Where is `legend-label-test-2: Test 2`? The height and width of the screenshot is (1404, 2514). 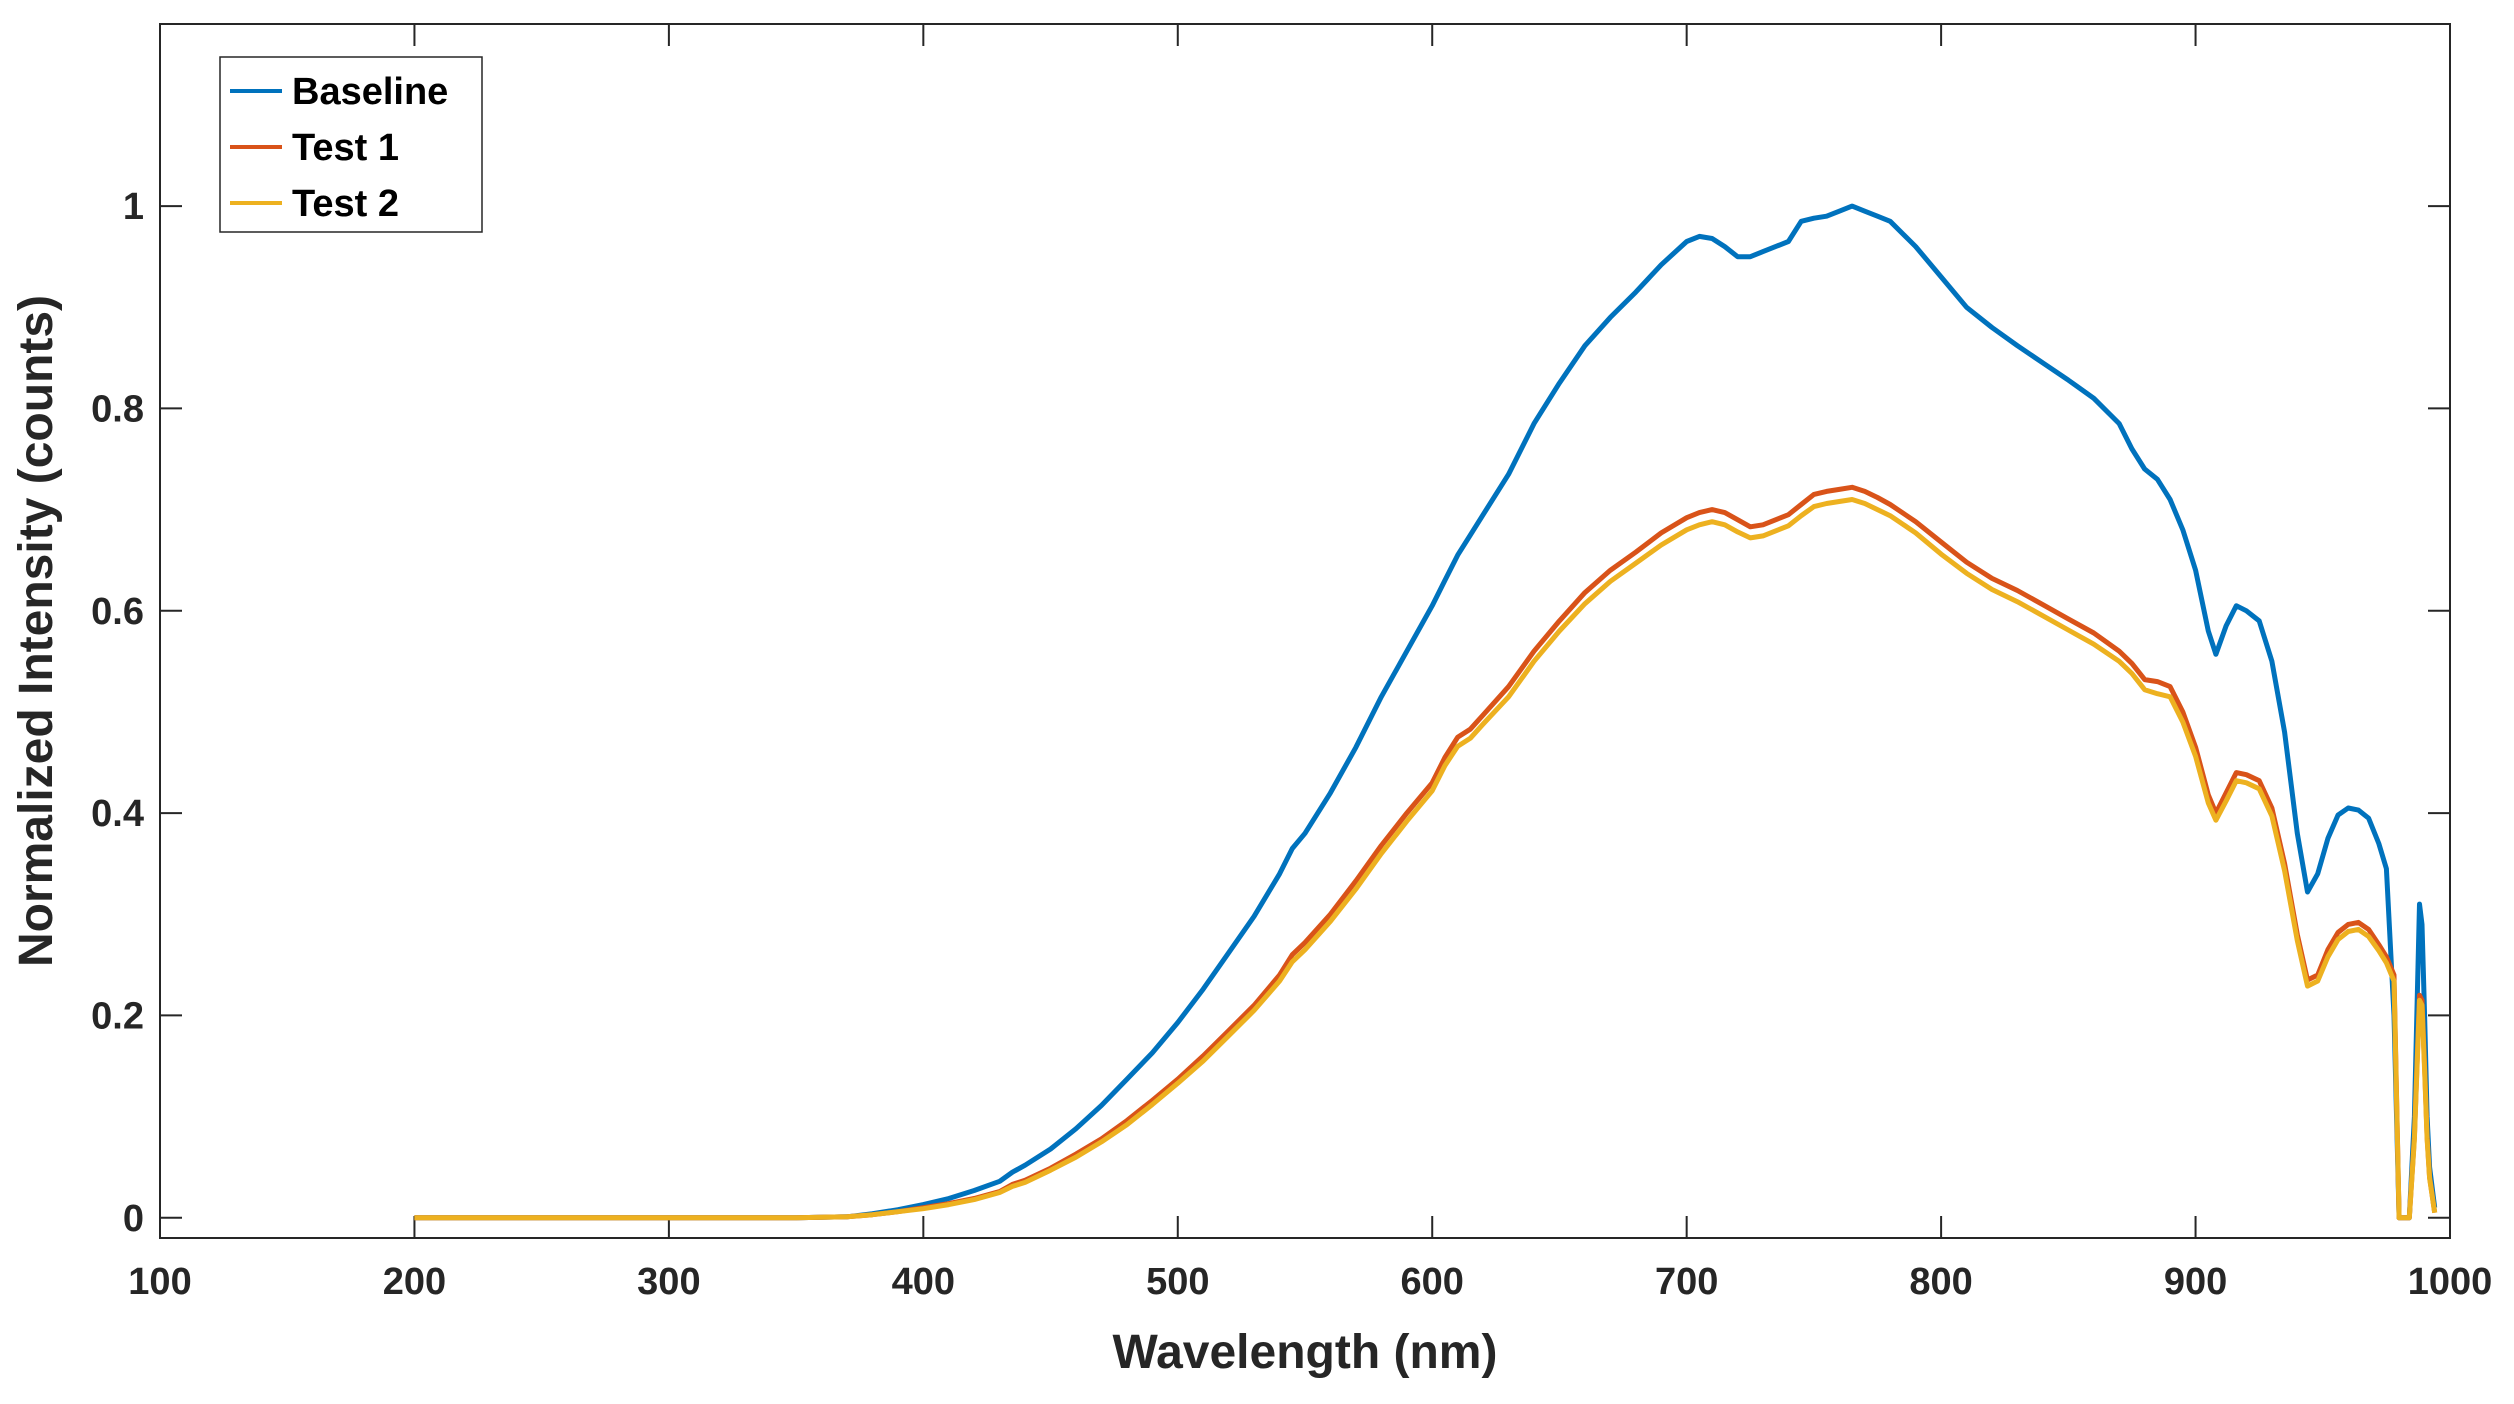 legend-label-test-2: Test 2 is located at coordinates (345, 204).